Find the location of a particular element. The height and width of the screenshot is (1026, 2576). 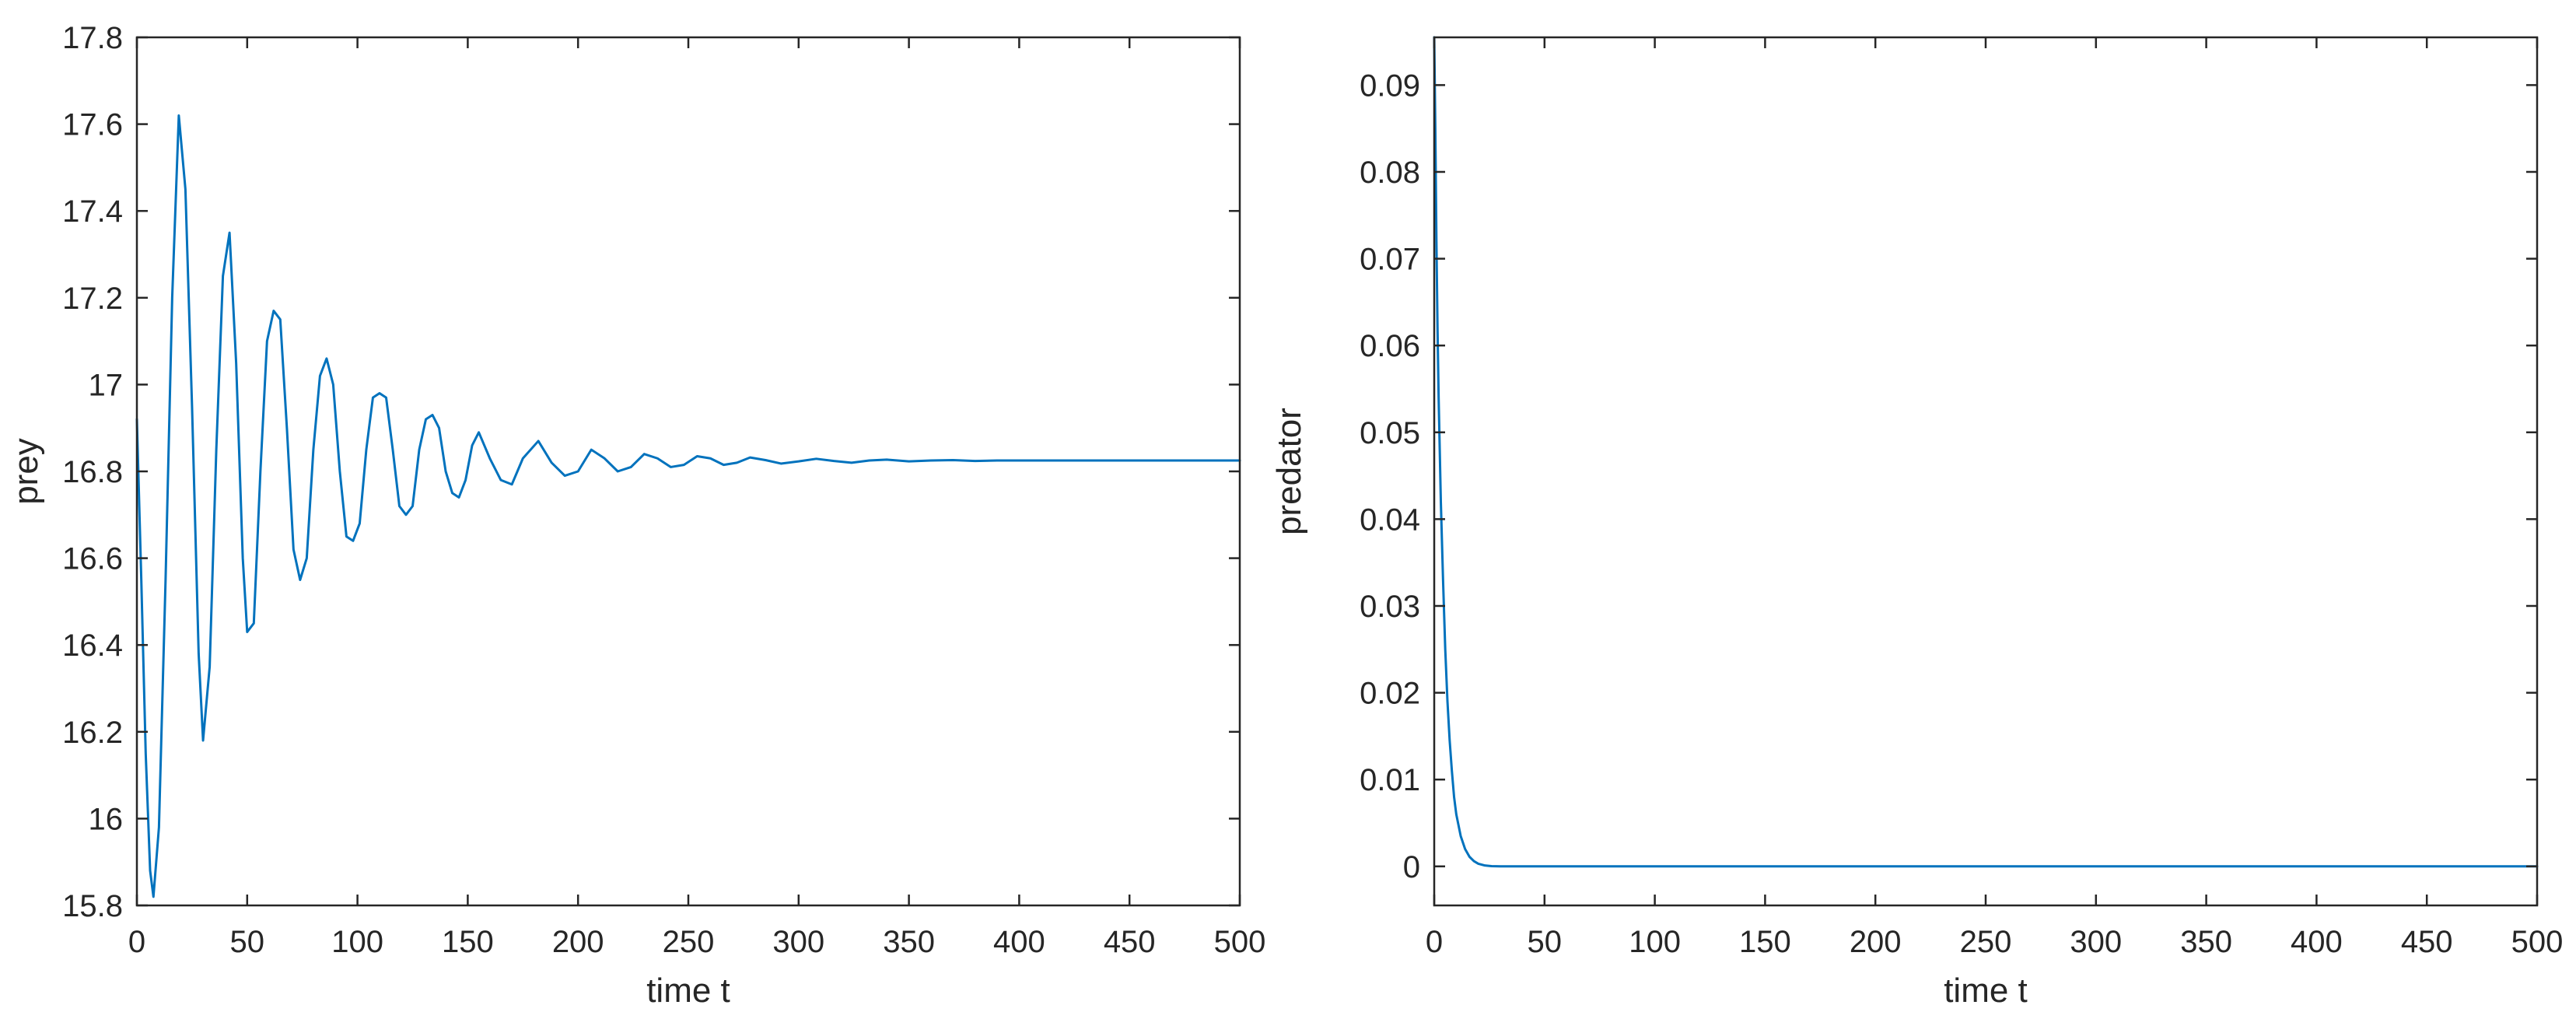

predator-y-tick-label: 0.09 is located at coordinates (1390, 85).